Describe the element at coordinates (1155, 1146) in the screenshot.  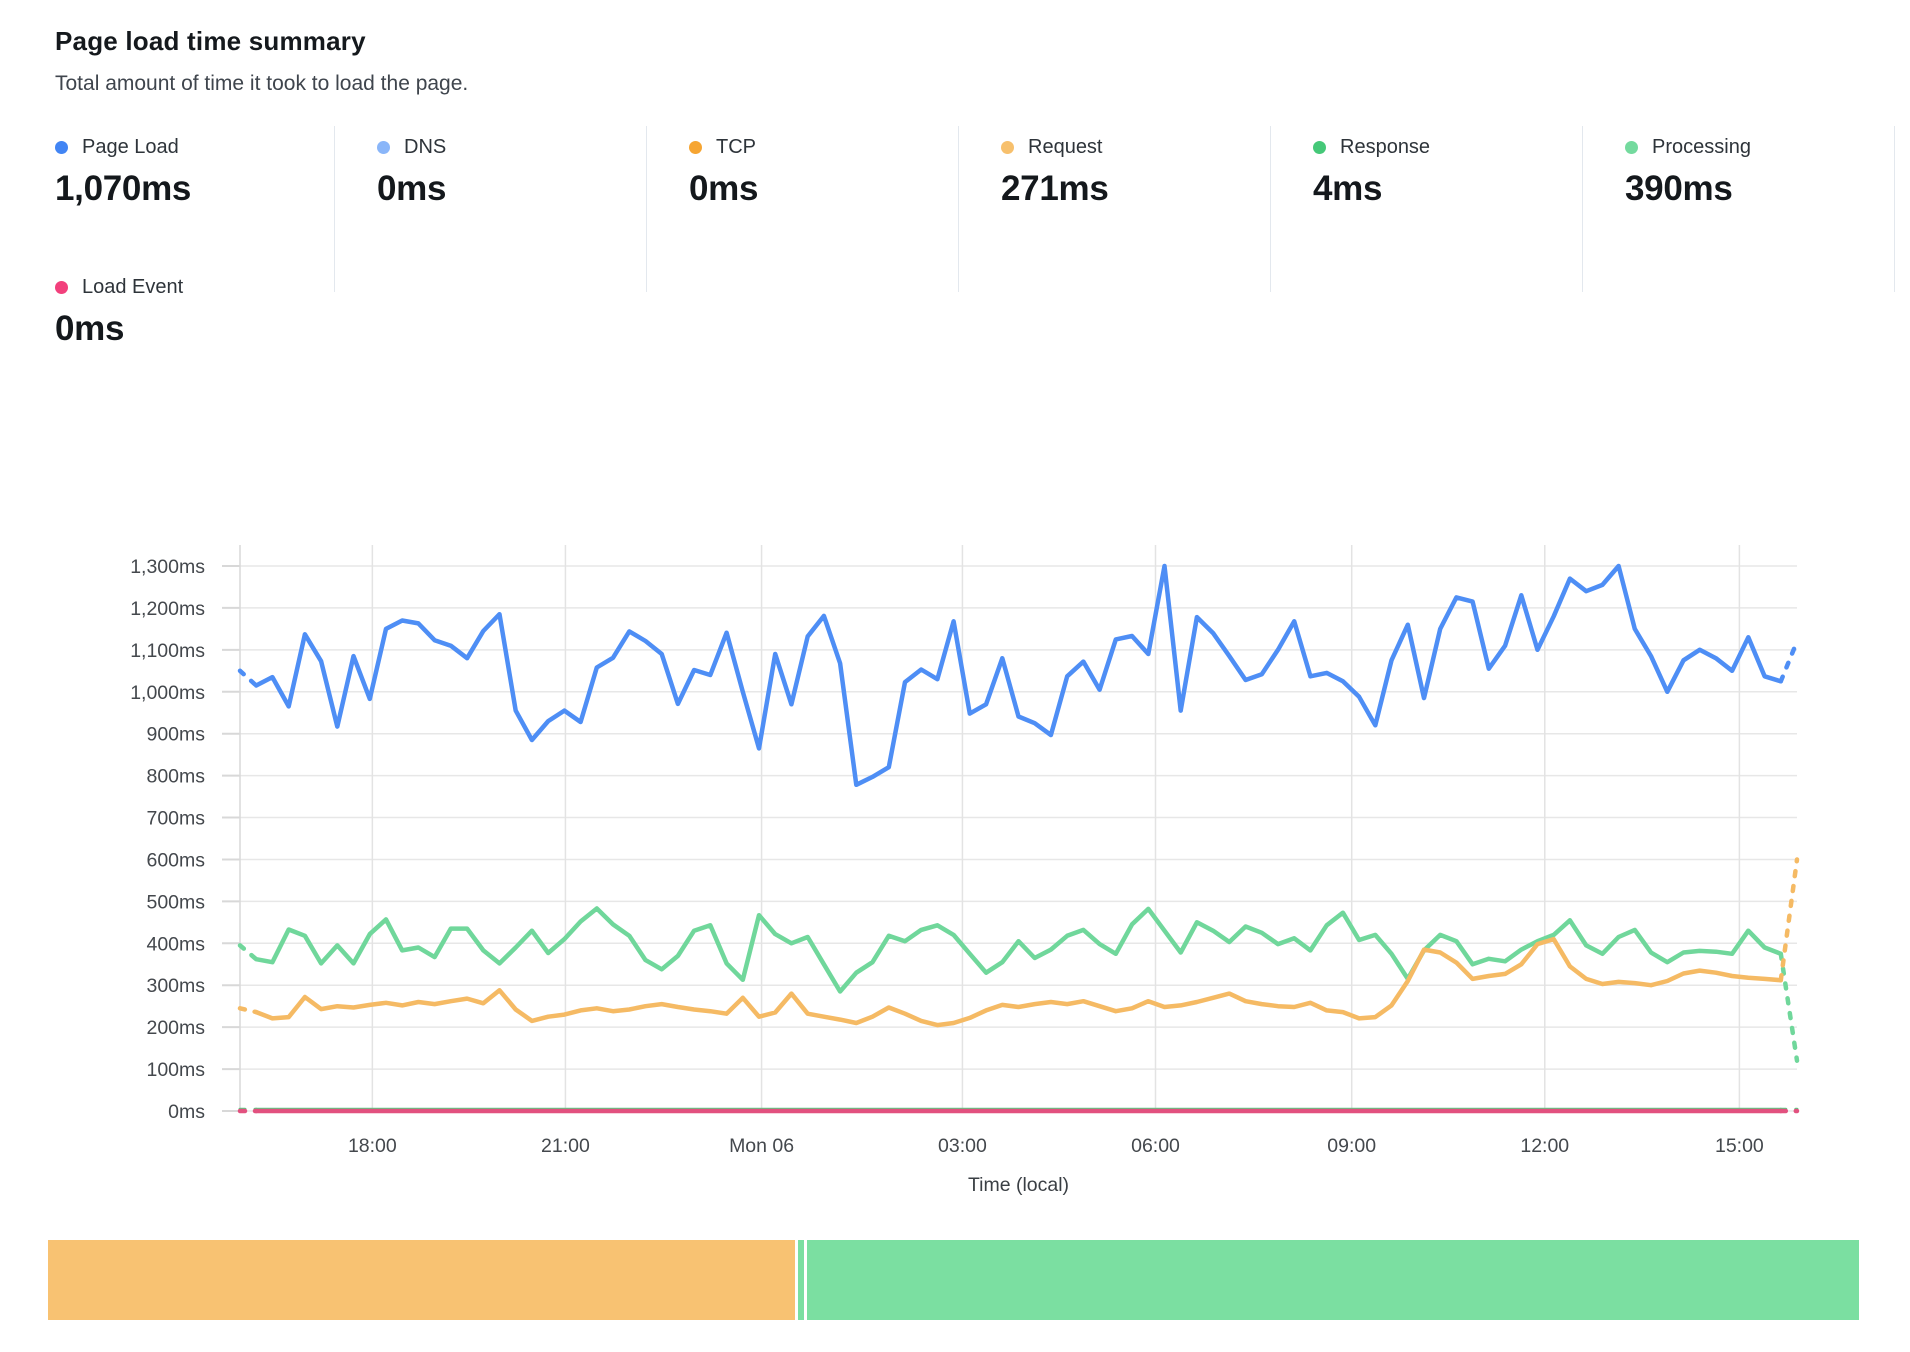
I see `x-axis-tick-label: 06:00` at that location.